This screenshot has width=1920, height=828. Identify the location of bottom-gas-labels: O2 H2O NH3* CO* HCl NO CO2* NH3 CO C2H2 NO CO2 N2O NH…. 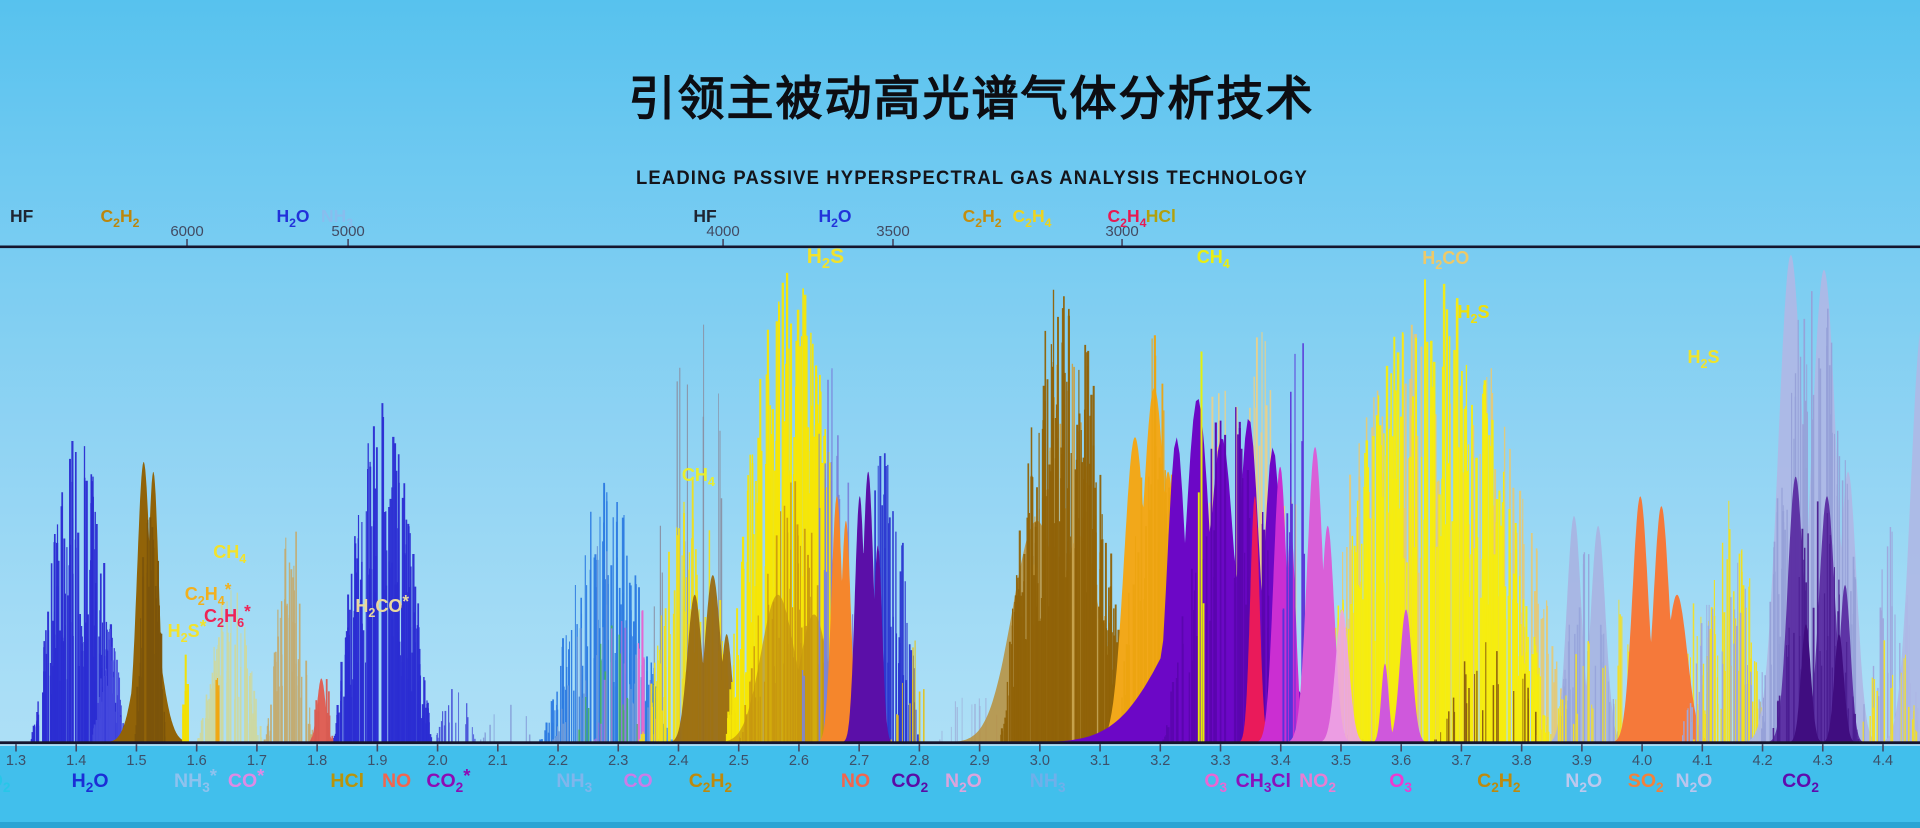
(909, 780).